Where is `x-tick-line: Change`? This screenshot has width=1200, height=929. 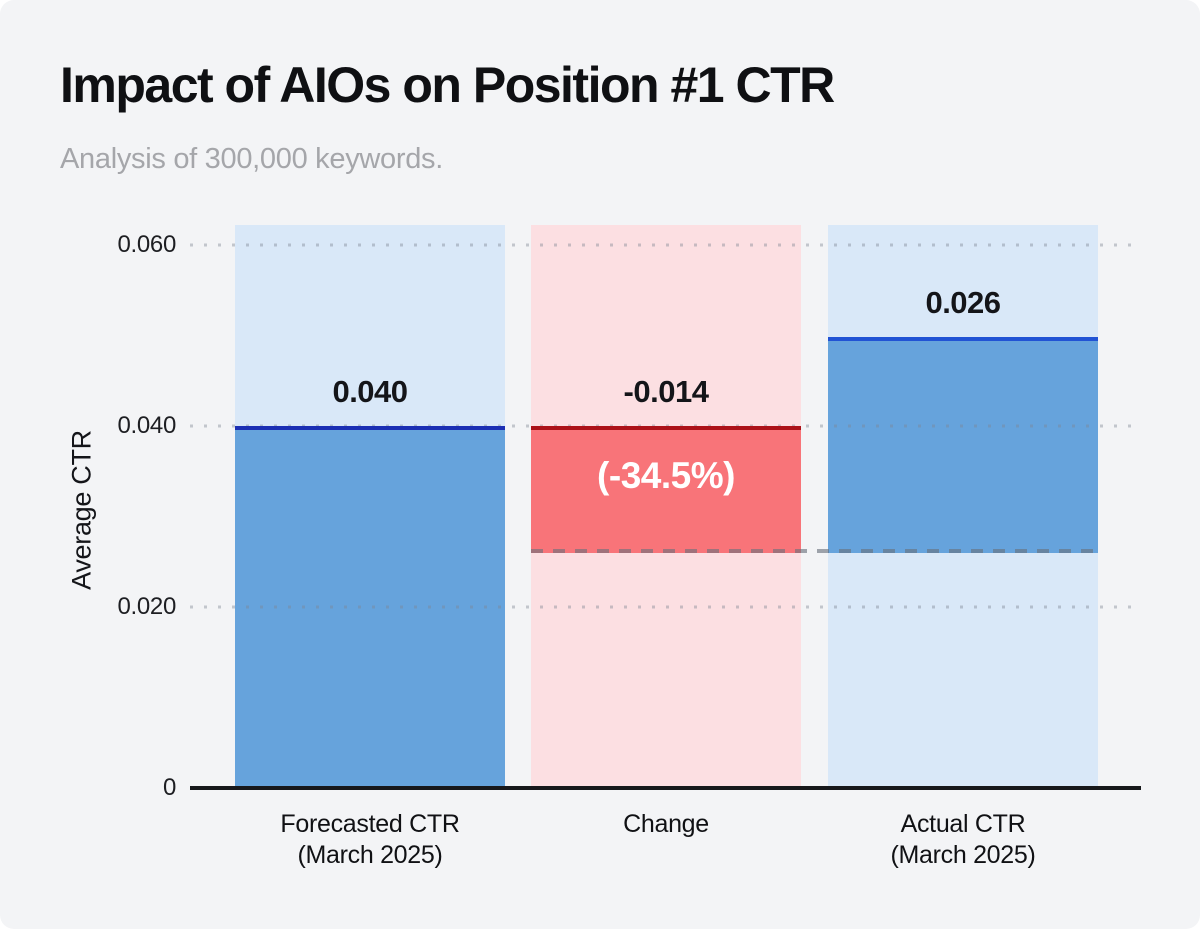 x-tick-line: Change is located at coordinates (666, 824).